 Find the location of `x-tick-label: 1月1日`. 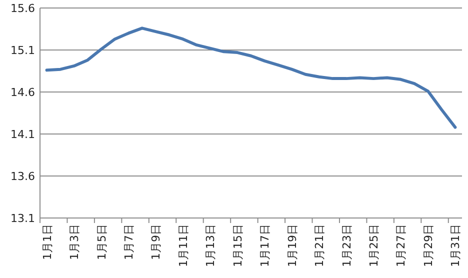

x-tick-label: 1月1日 is located at coordinates (47, 242).